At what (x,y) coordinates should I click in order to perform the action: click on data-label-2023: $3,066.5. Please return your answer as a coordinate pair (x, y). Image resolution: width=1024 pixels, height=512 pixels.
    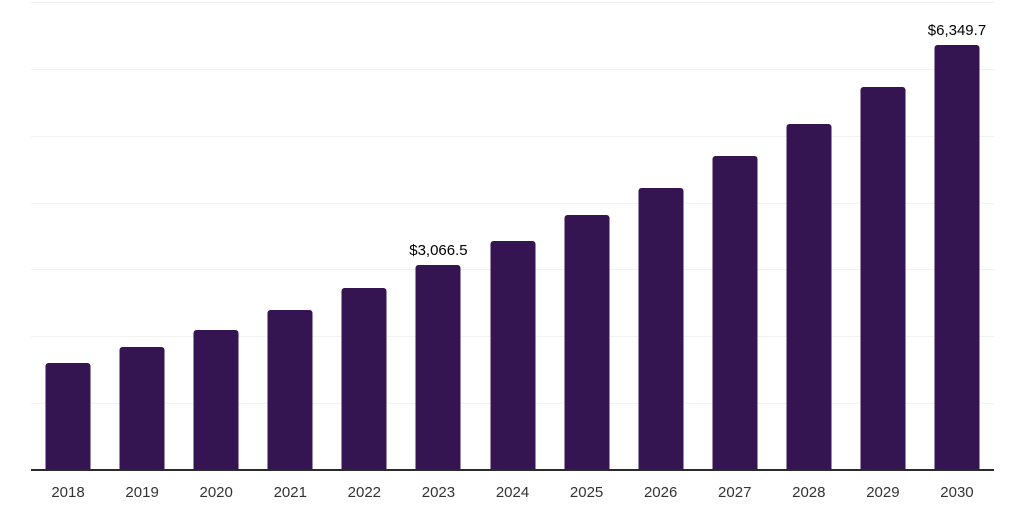
    Looking at the image, I should click on (438, 250).